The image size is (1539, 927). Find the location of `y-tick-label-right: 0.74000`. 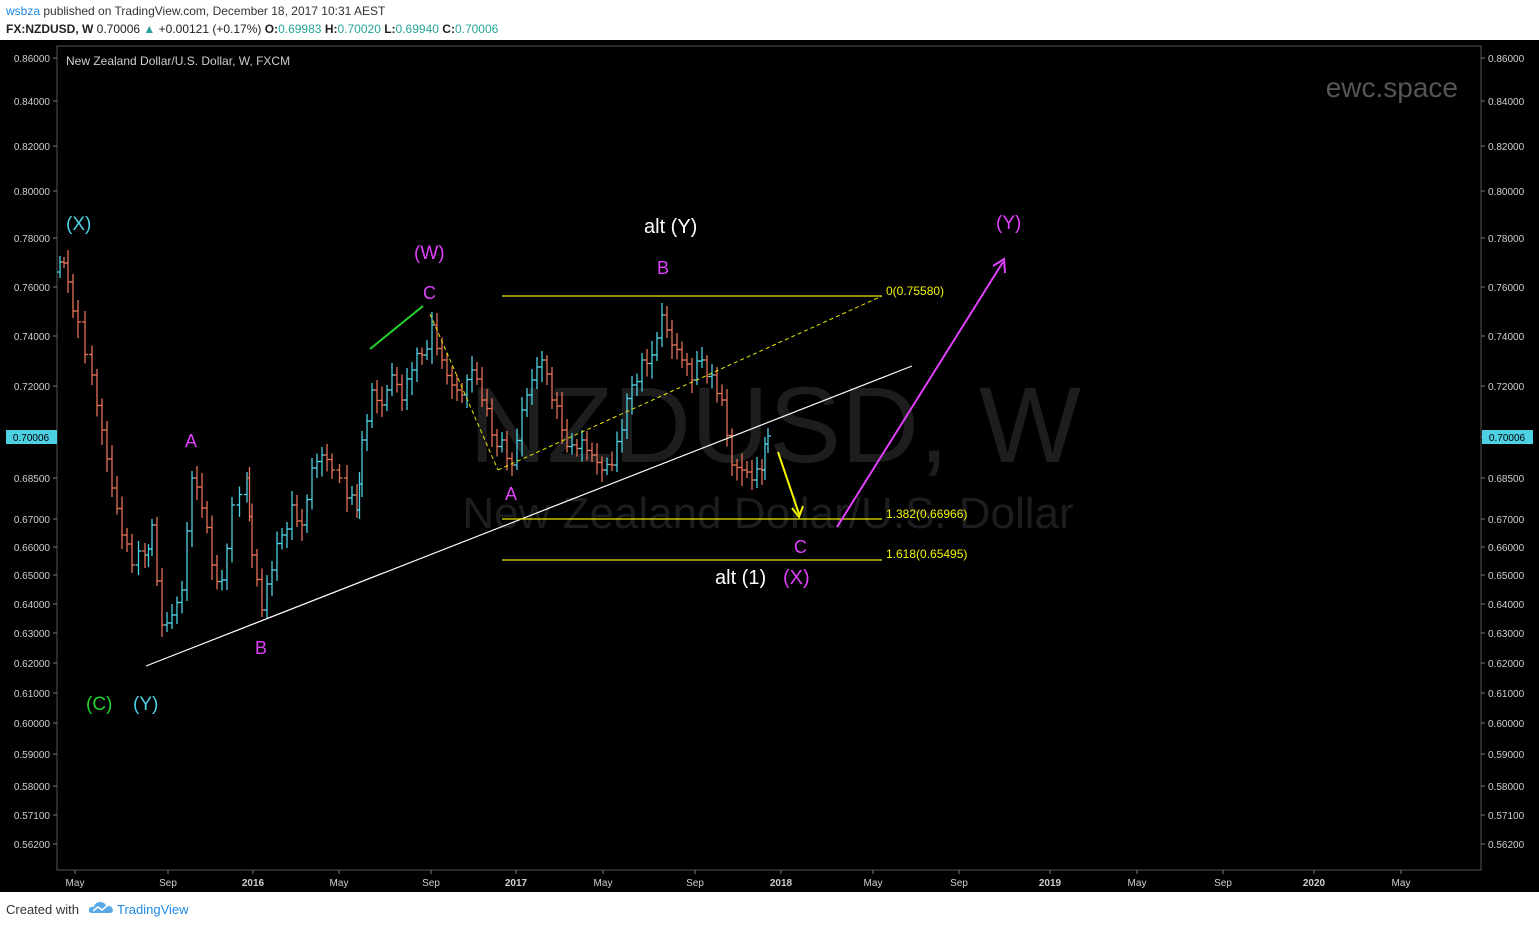

y-tick-label-right: 0.74000 is located at coordinates (1506, 337).